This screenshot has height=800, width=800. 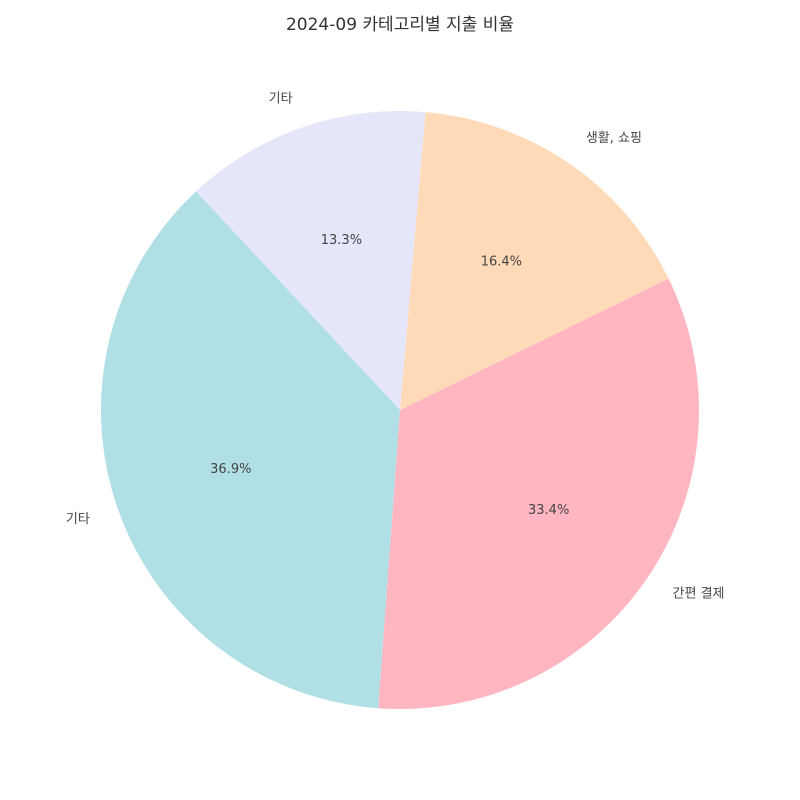 I want to click on slice-percent-label-0: 36.9%, so click(x=230, y=469).